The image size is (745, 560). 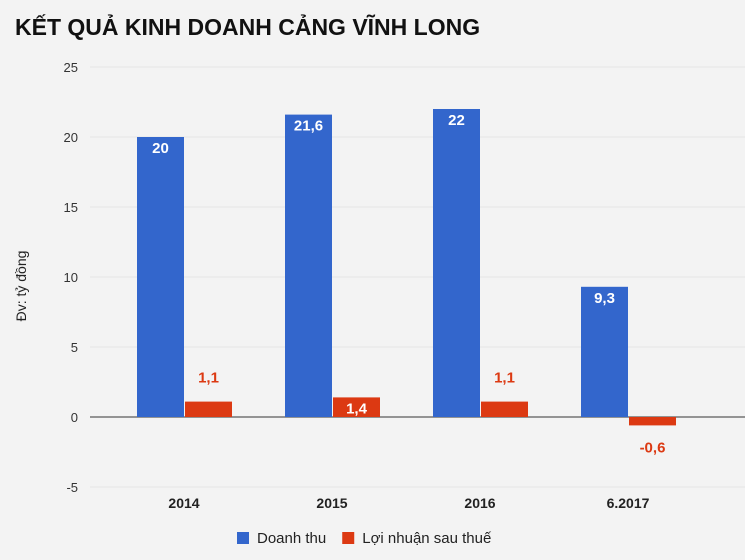 I want to click on data-label: -0,6, so click(x=653, y=447).